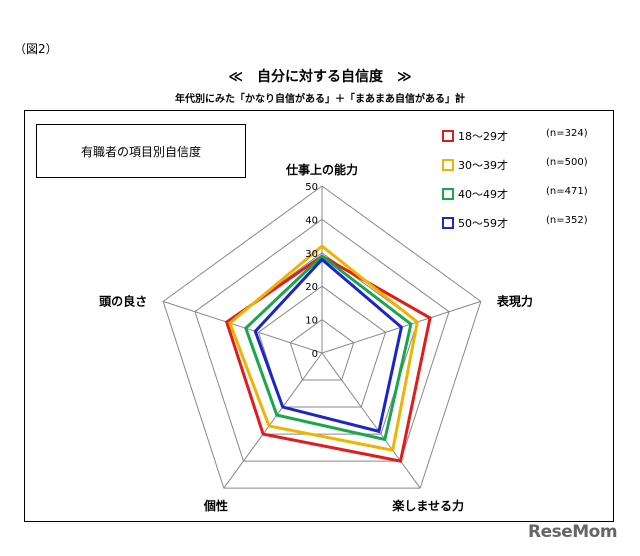 The width and height of the screenshot is (640, 556). I want to click on chart-title: ≪ 自分に対する自信度 ≫, so click(320, 77).